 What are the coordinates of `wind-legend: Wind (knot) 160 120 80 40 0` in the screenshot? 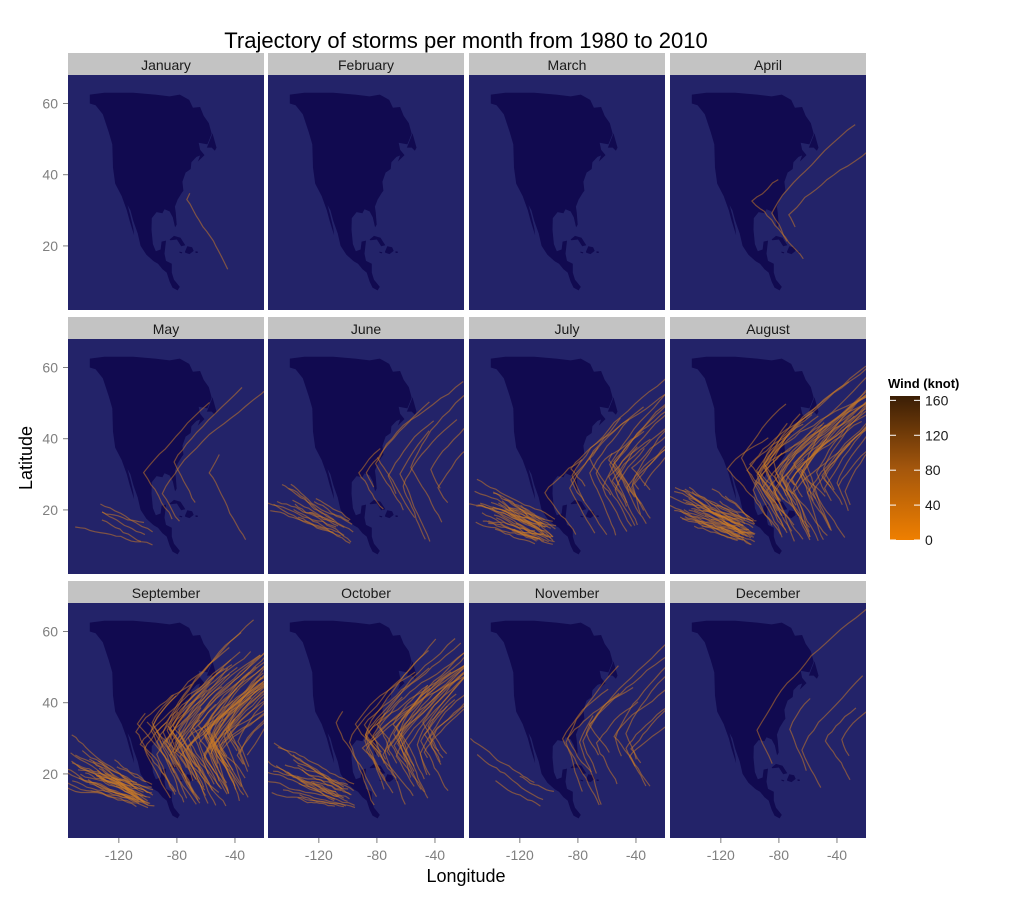 It's located at (923, 462).